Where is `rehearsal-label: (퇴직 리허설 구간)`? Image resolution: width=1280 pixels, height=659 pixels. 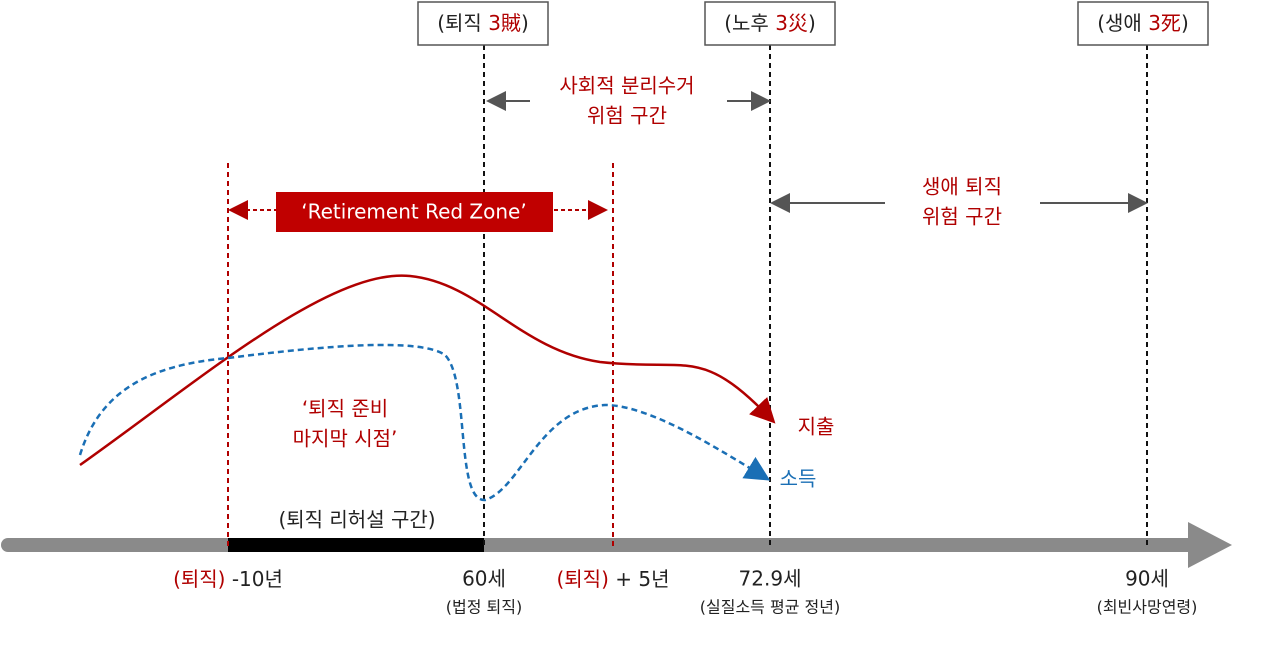
rehearsal-label: (퇴직 리허설 구간) is located at coordinates (356, 520).